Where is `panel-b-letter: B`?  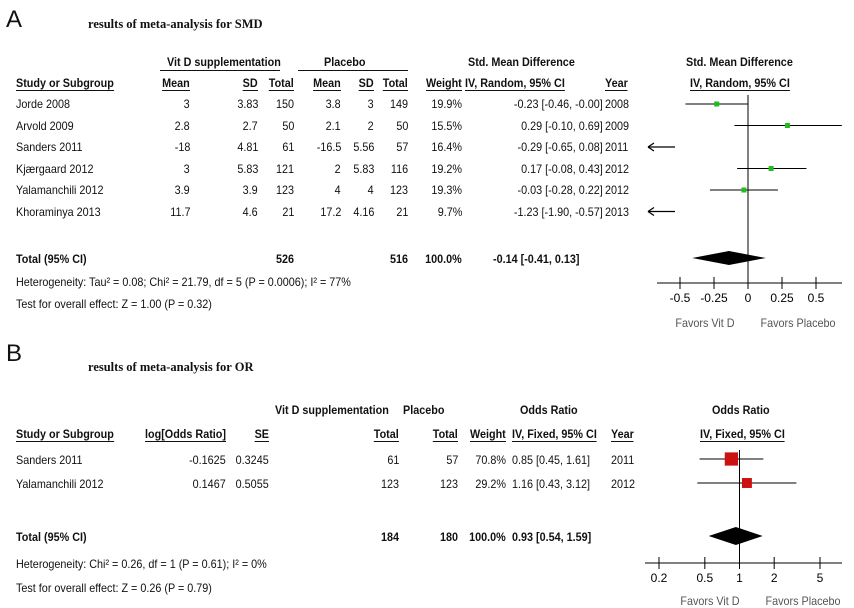 panel-b-letter: B is located at coordinates (14, 353).